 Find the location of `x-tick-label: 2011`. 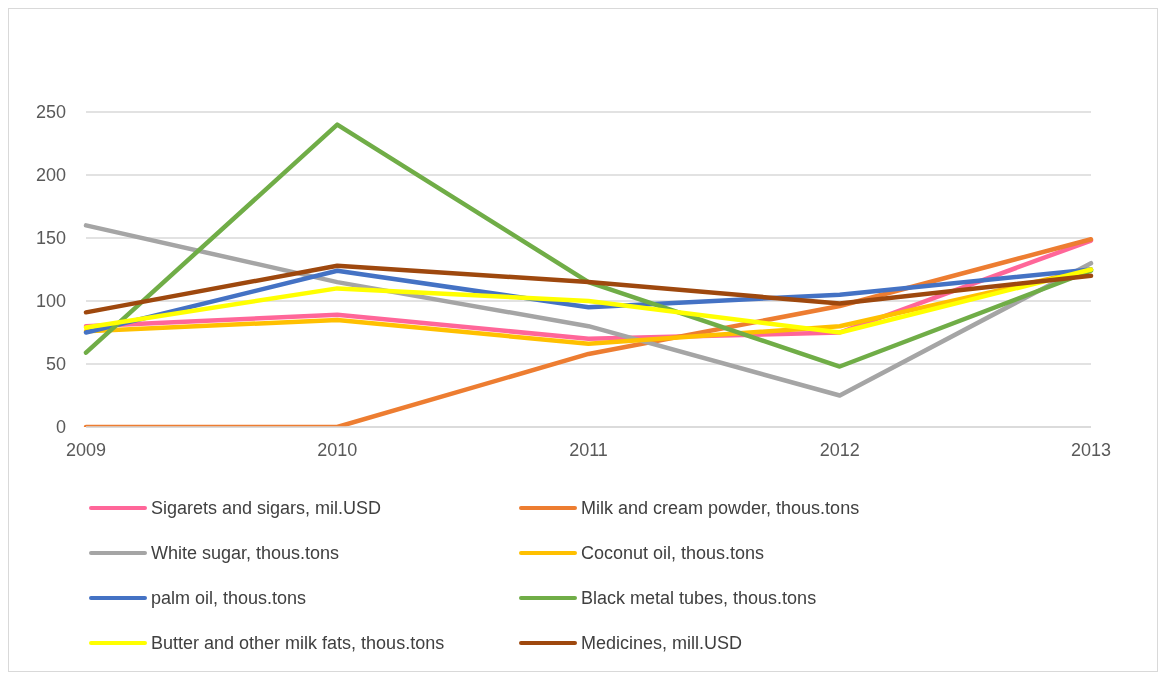

x-tick-label: 2011 is located at coordinates (588, 449).